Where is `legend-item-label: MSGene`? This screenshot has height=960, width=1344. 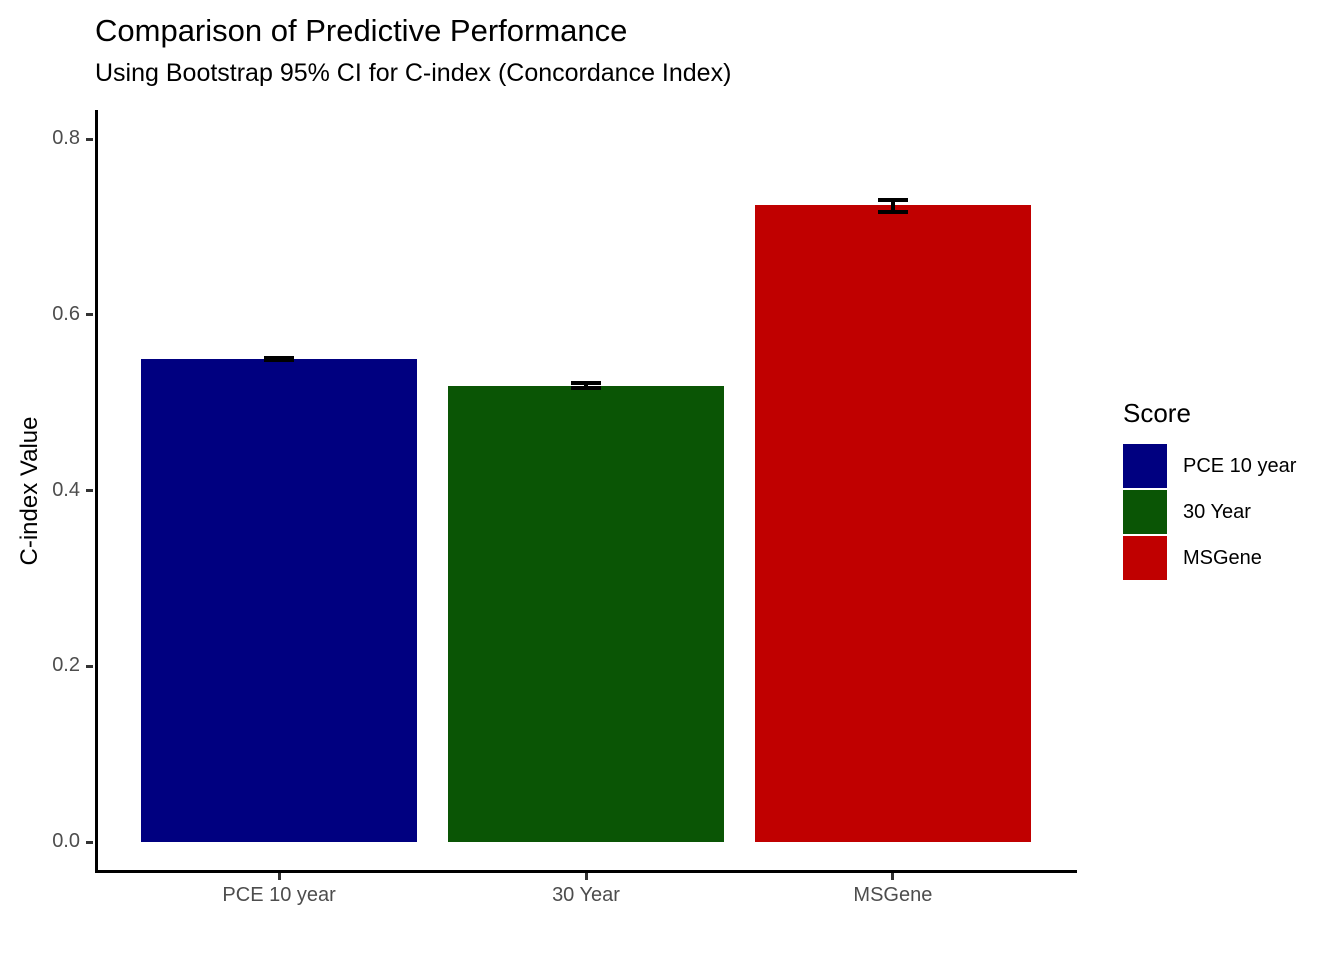 legend-item-label: MSGene is located at coordinates (1222, 557).